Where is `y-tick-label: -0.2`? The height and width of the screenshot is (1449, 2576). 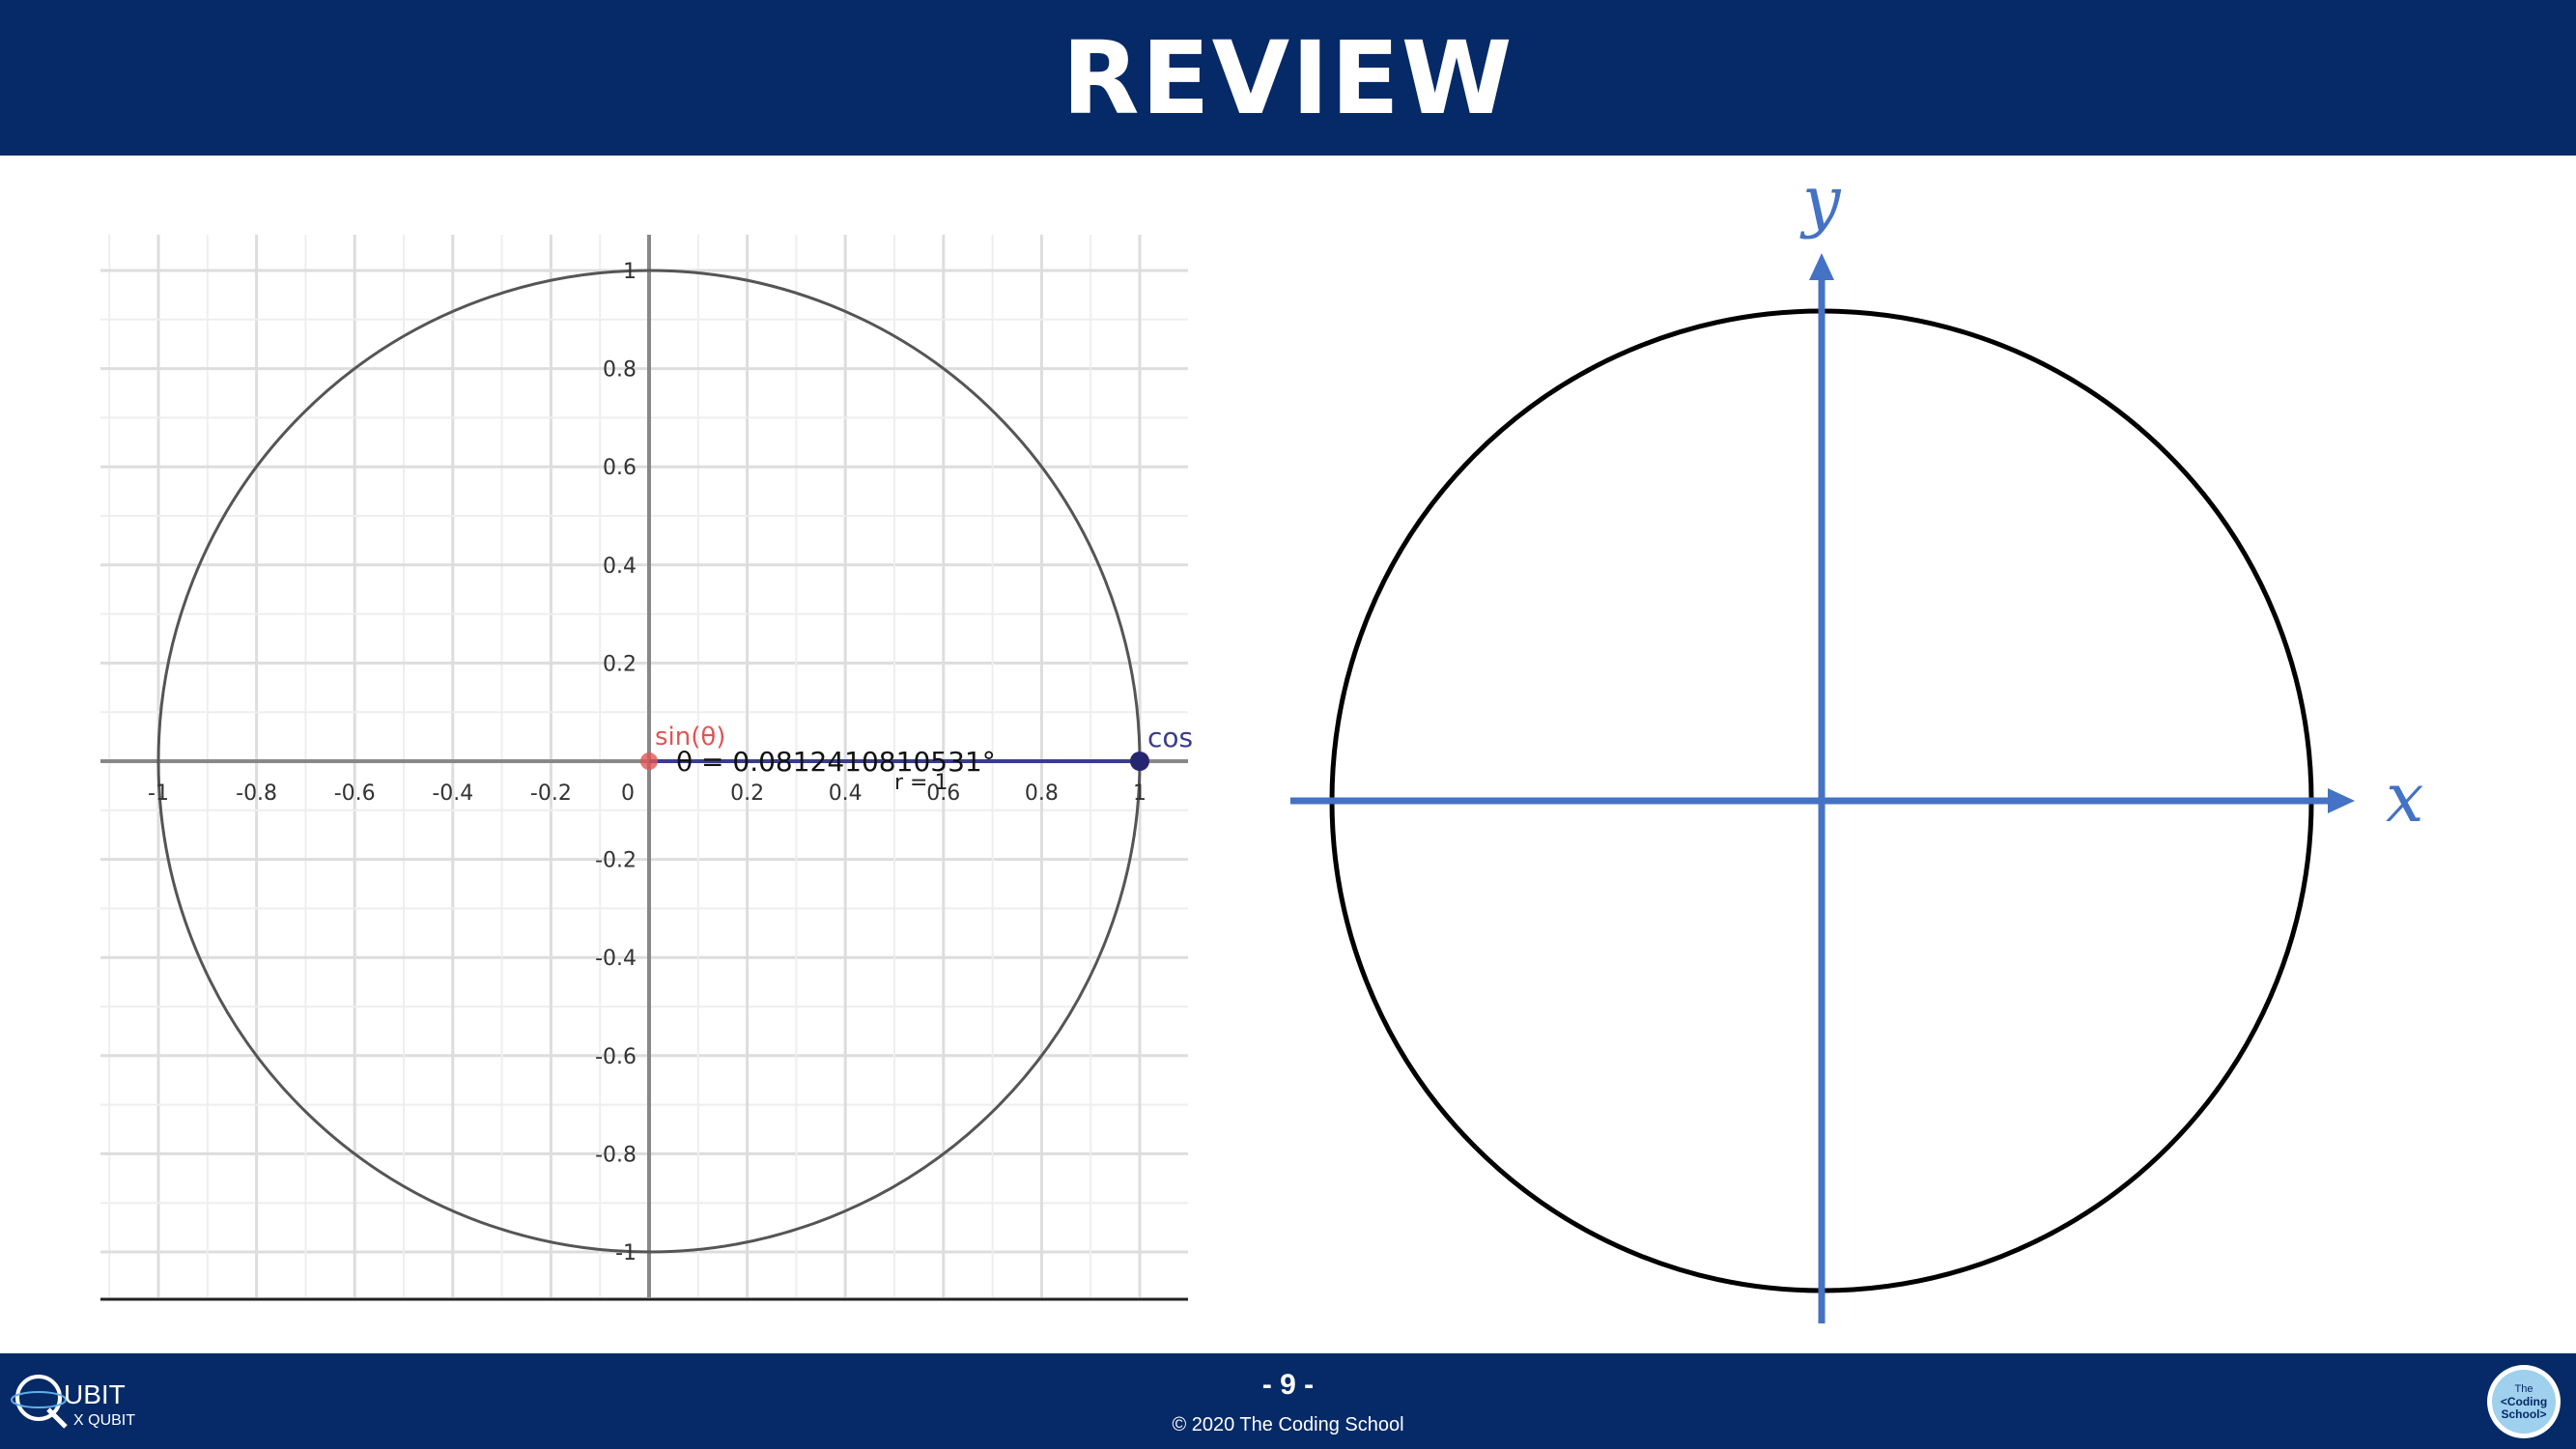 y-tick-label: -0.2 is located at coordinates (616, 861).